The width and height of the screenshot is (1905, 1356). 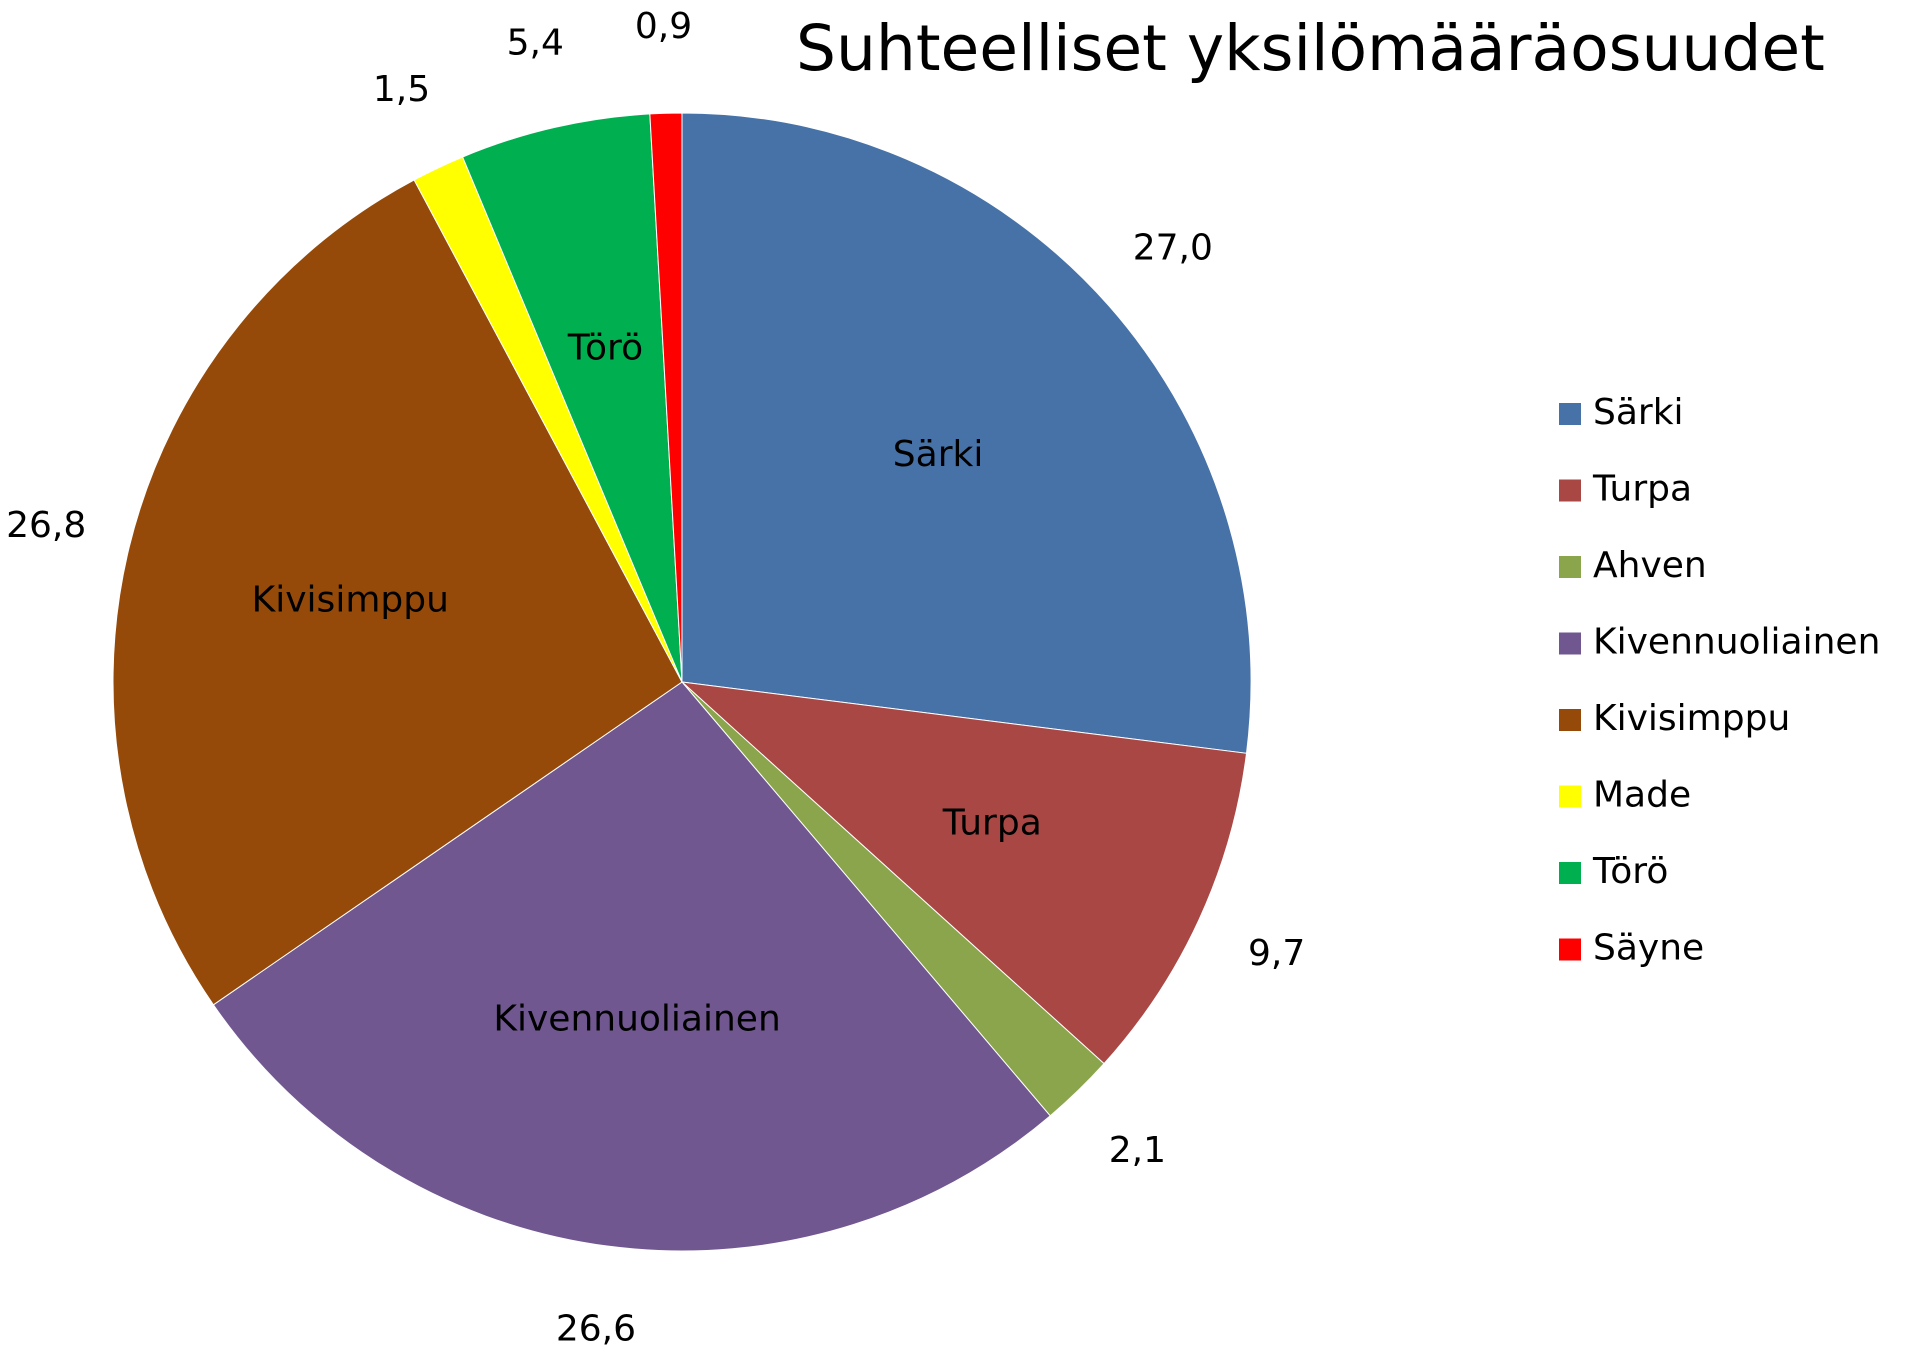 What do you see at coordinates (1736, 642) in the screenshot?
I see `legend-label: Kivennuoliainen` at bounding box center [1736, 642].